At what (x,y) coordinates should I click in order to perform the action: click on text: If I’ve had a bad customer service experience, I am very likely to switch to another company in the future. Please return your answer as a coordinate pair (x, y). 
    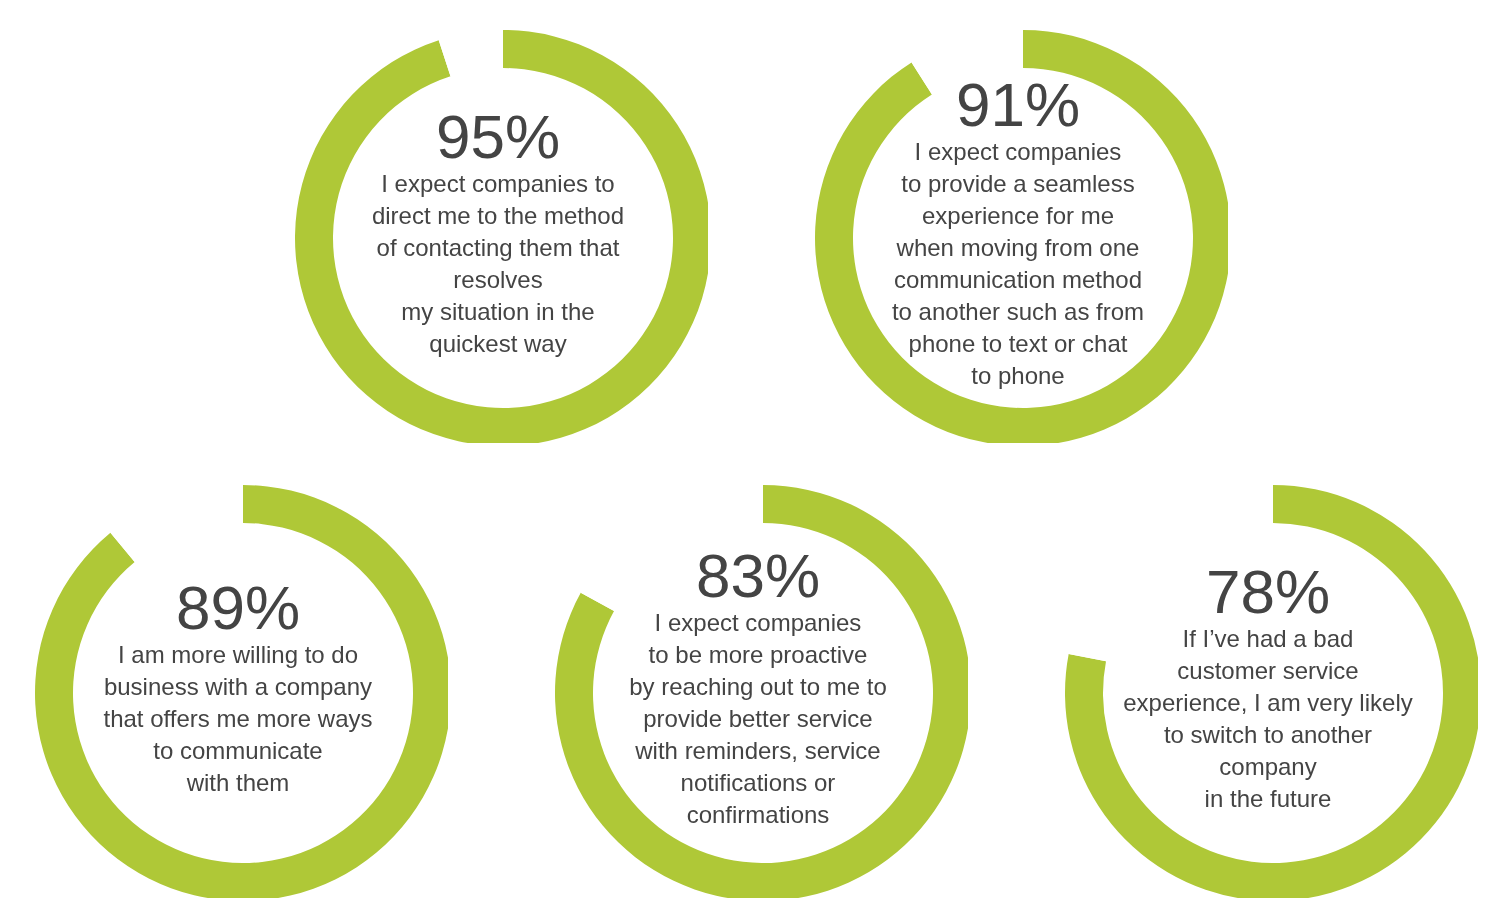
    Looking at the image, I should click on (1268, 719).